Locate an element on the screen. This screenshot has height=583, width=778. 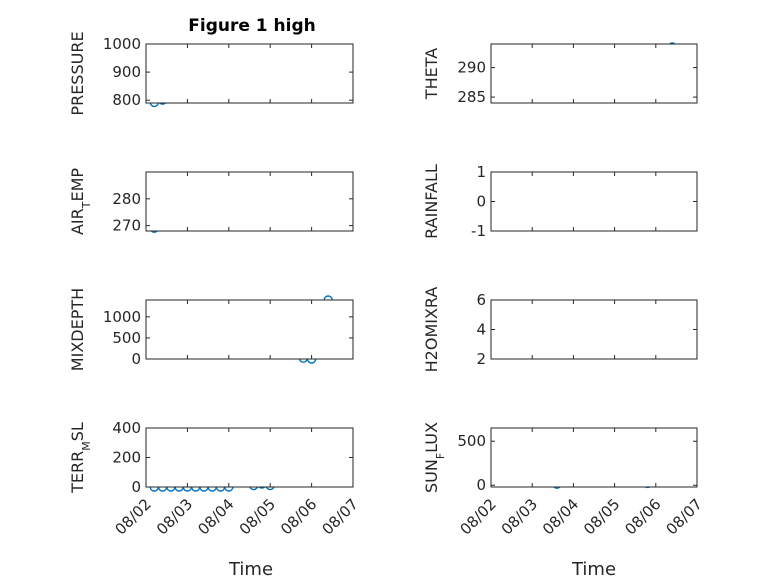
y-axis-label: THETA is located at coordinates (431, 74).